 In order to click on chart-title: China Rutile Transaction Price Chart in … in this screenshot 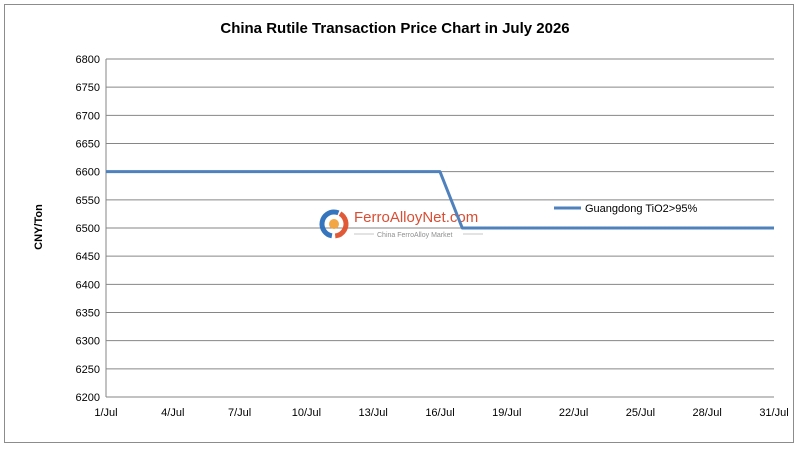, I will do `click(394, 28)`.